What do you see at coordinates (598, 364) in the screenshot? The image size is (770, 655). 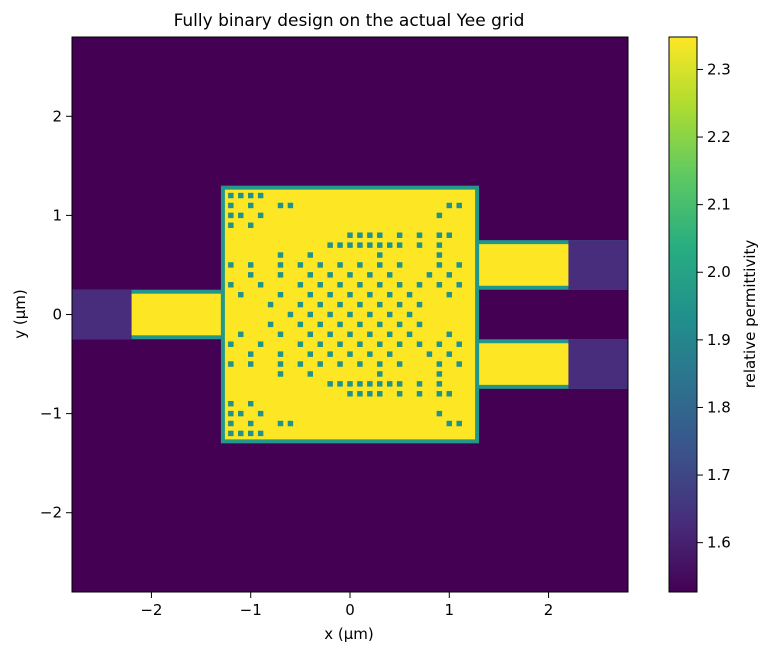 I see `waveguide-output_bottom-pml` at bounding box center [598, 364].